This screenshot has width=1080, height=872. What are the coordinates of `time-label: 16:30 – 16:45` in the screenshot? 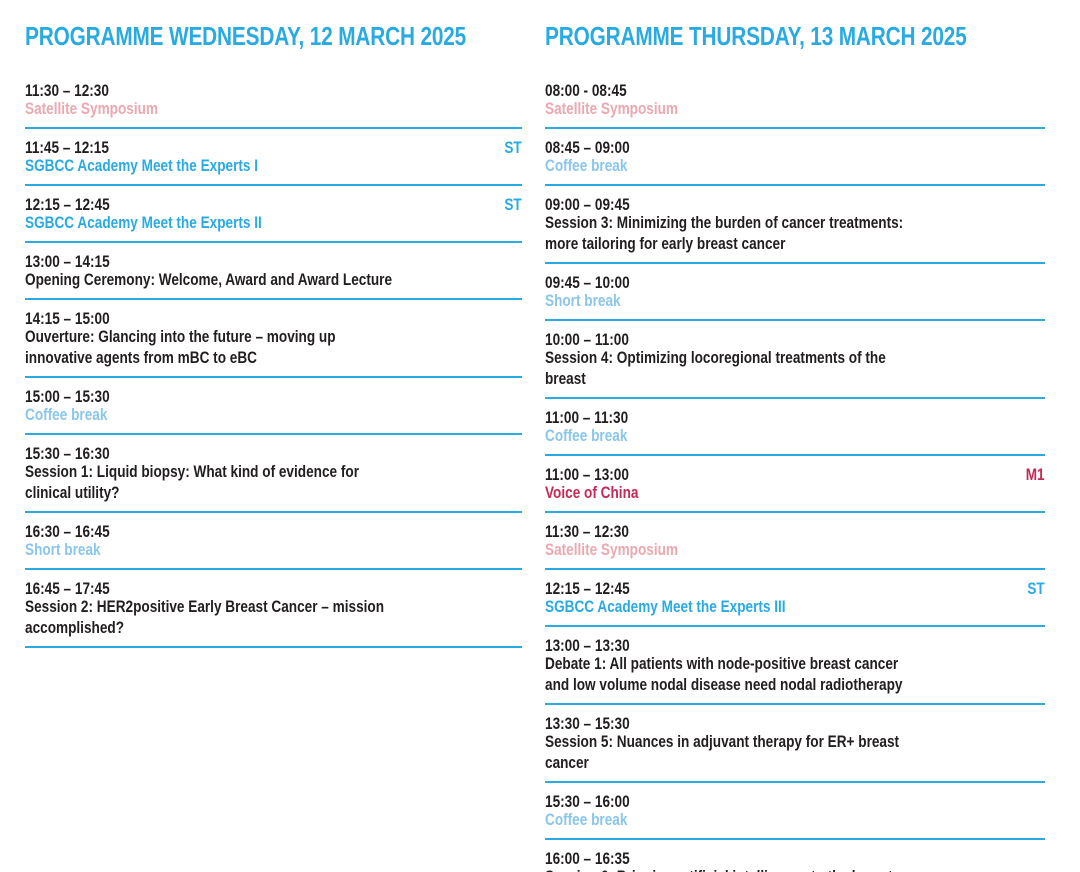 It's located at (78, 531).